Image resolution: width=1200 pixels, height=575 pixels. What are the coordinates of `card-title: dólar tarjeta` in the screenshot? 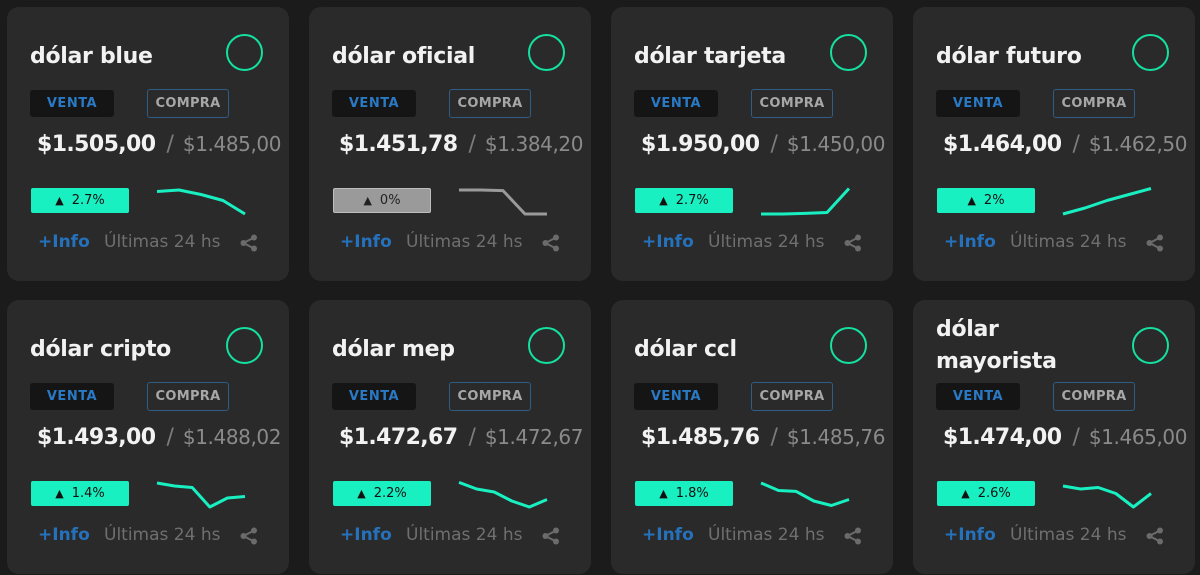 It's located at (710, 56).